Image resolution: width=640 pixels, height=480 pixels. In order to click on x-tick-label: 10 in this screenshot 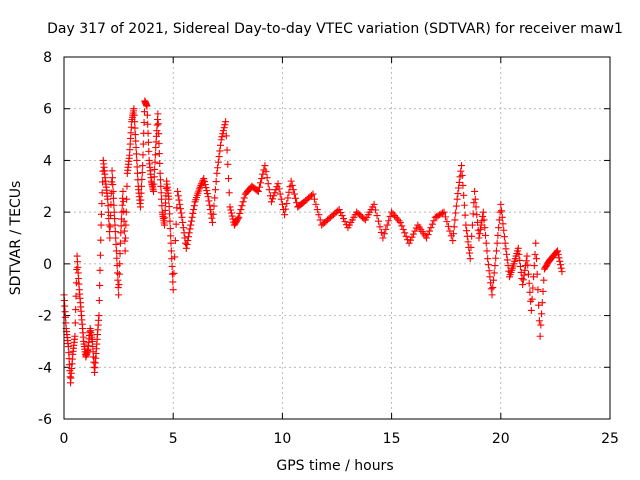, I will do `click(282, 439)`.